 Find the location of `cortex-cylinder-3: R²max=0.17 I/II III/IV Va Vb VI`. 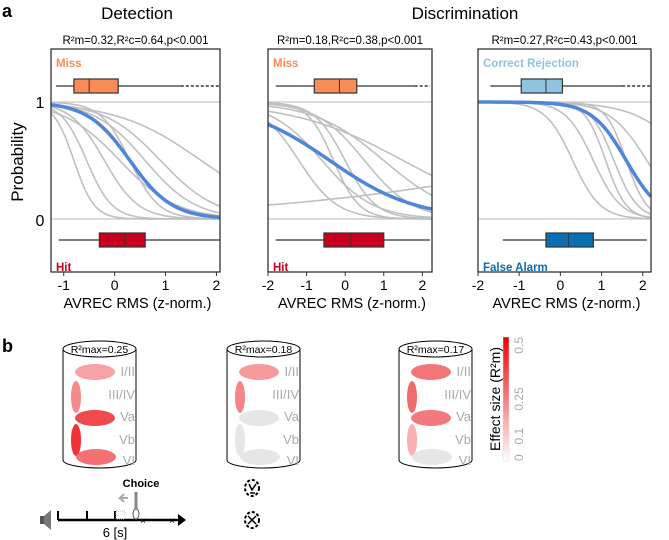

cortex-cylinder-3: R²max=0.17 I/II III/IV Va Vb VI is located at coordinates (435, 404).